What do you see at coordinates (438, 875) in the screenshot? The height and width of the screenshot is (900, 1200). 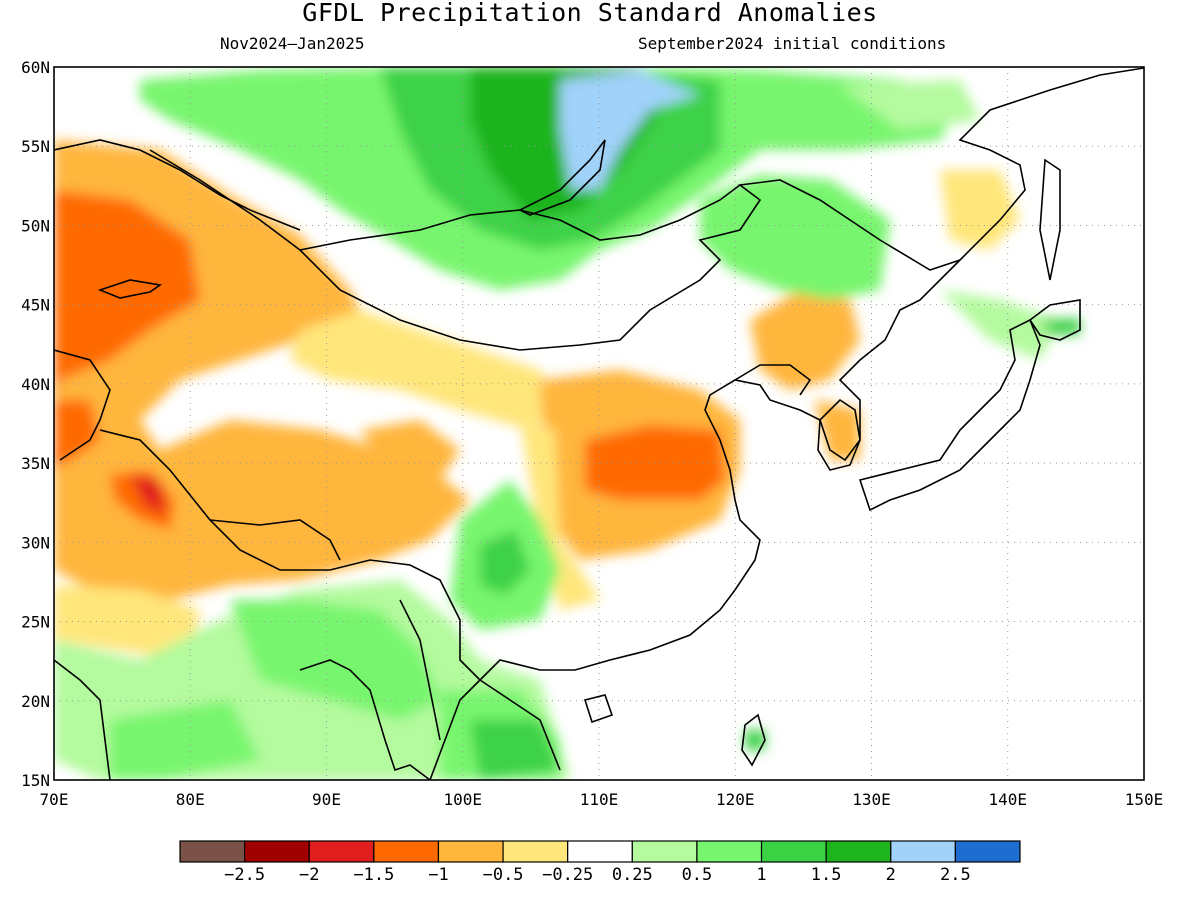 I see `legend-label: −1` at bounding box center [438, 875].